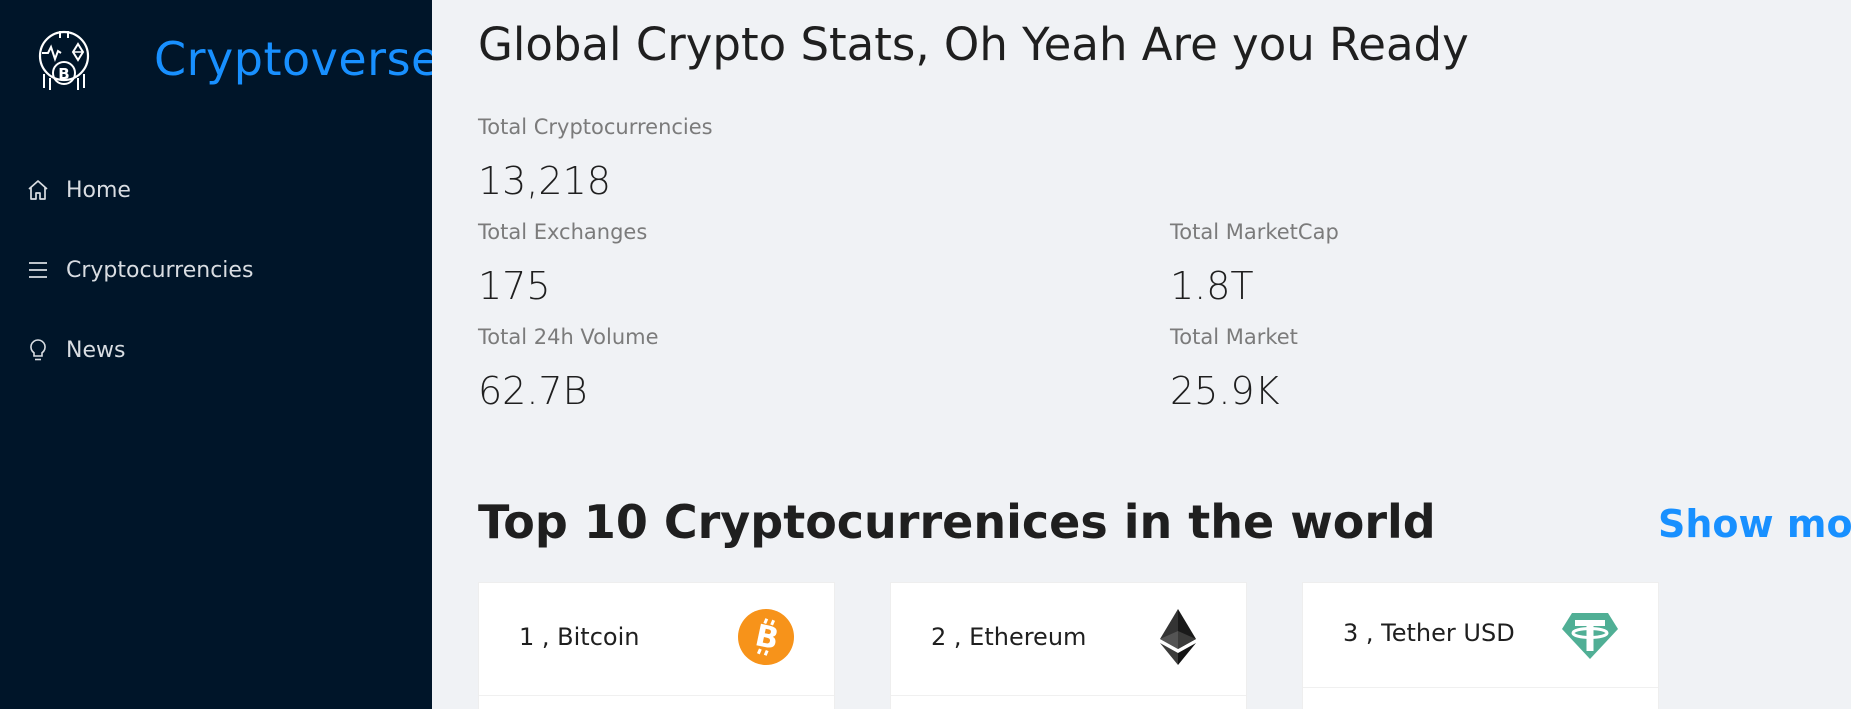  I want to click on tether-icon, so click(1590, 635).